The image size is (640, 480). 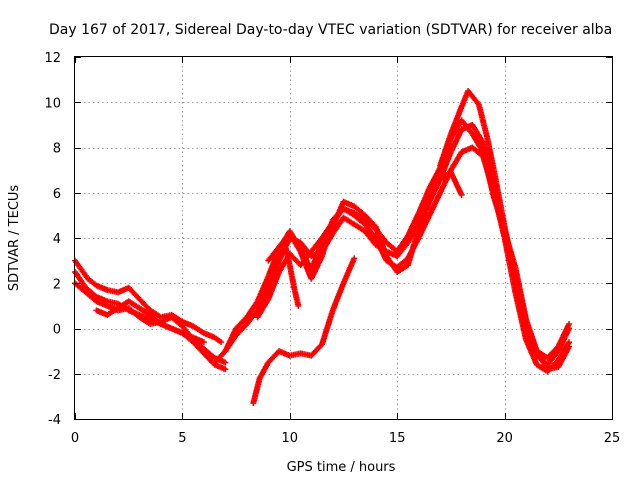 I want to click on x-tick-label: 10, so click(x=290, y=438).